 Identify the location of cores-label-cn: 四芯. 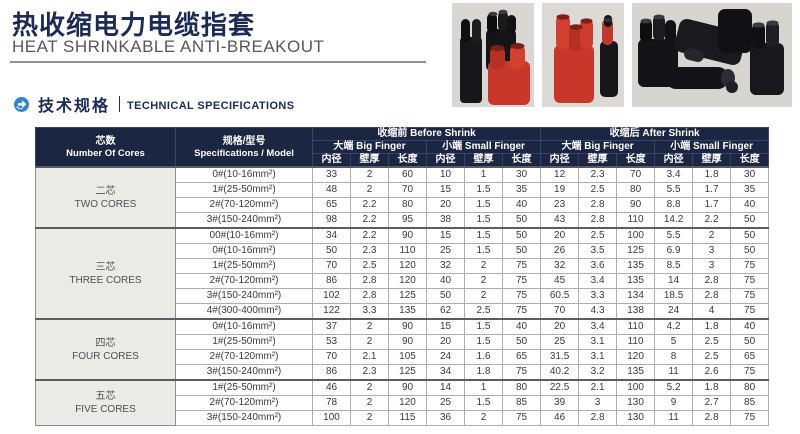
(105, 343).